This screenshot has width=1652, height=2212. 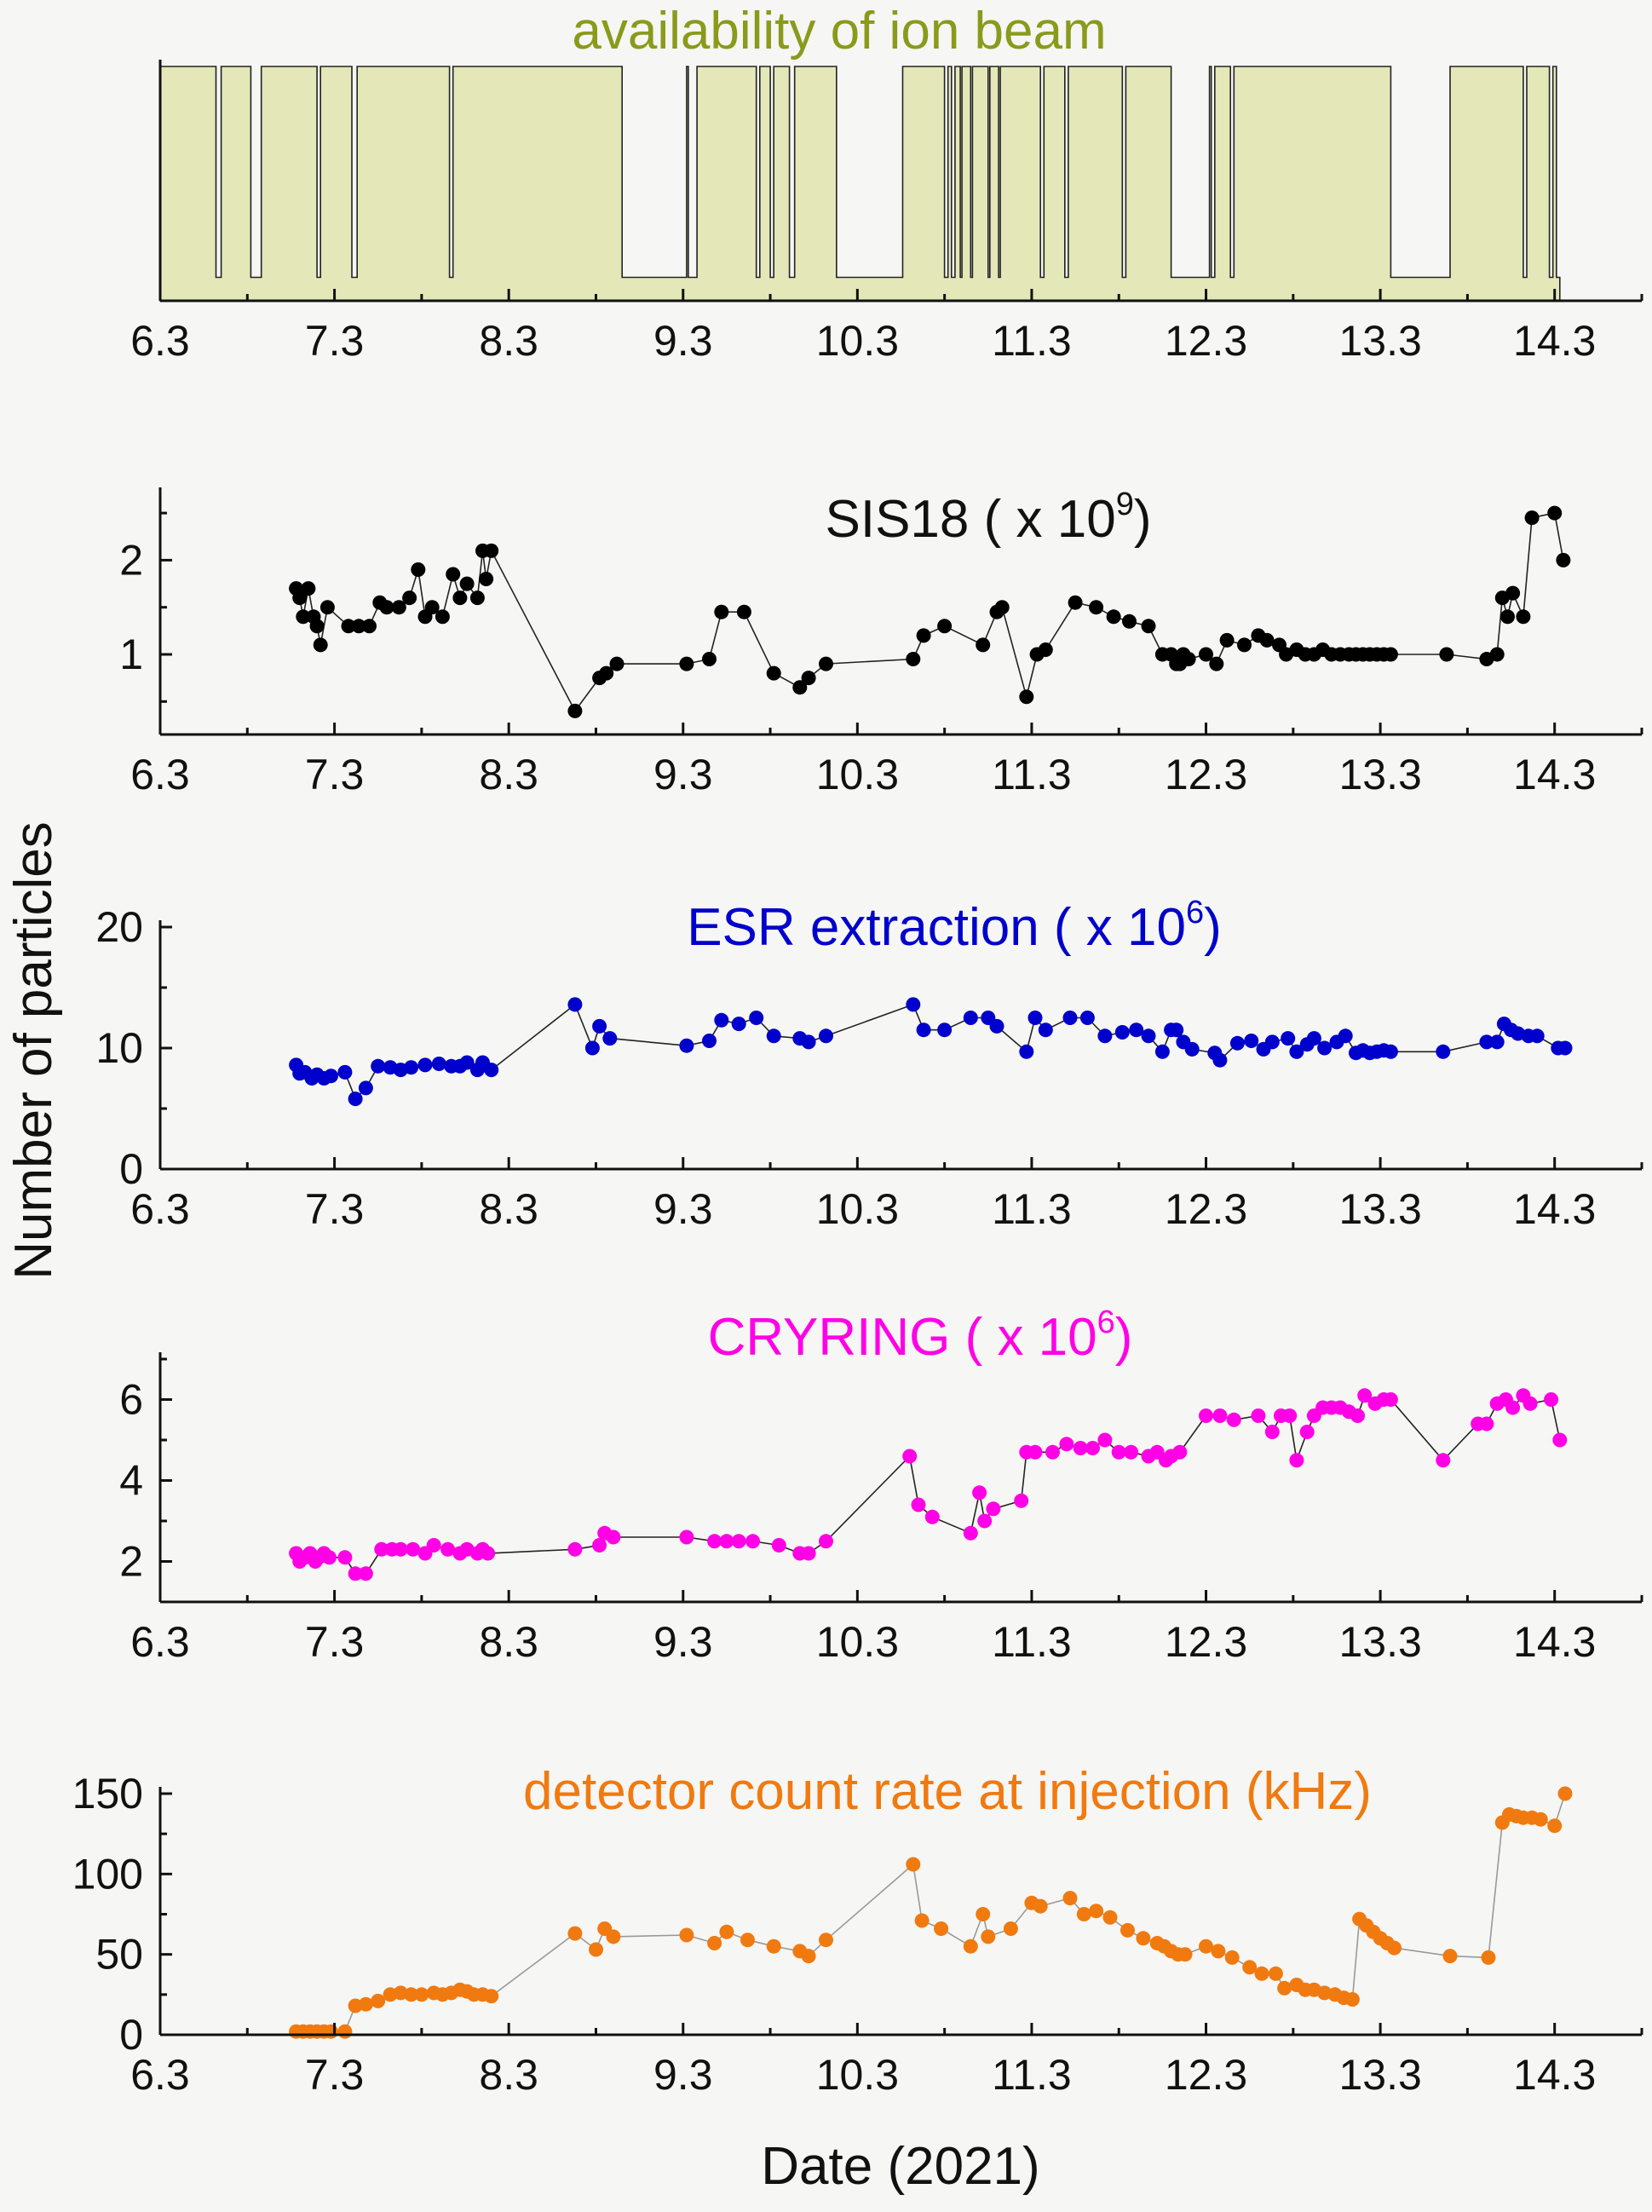 I want to click on shared-y-axis-label: Number of particles, so click(x=33, y=1050).